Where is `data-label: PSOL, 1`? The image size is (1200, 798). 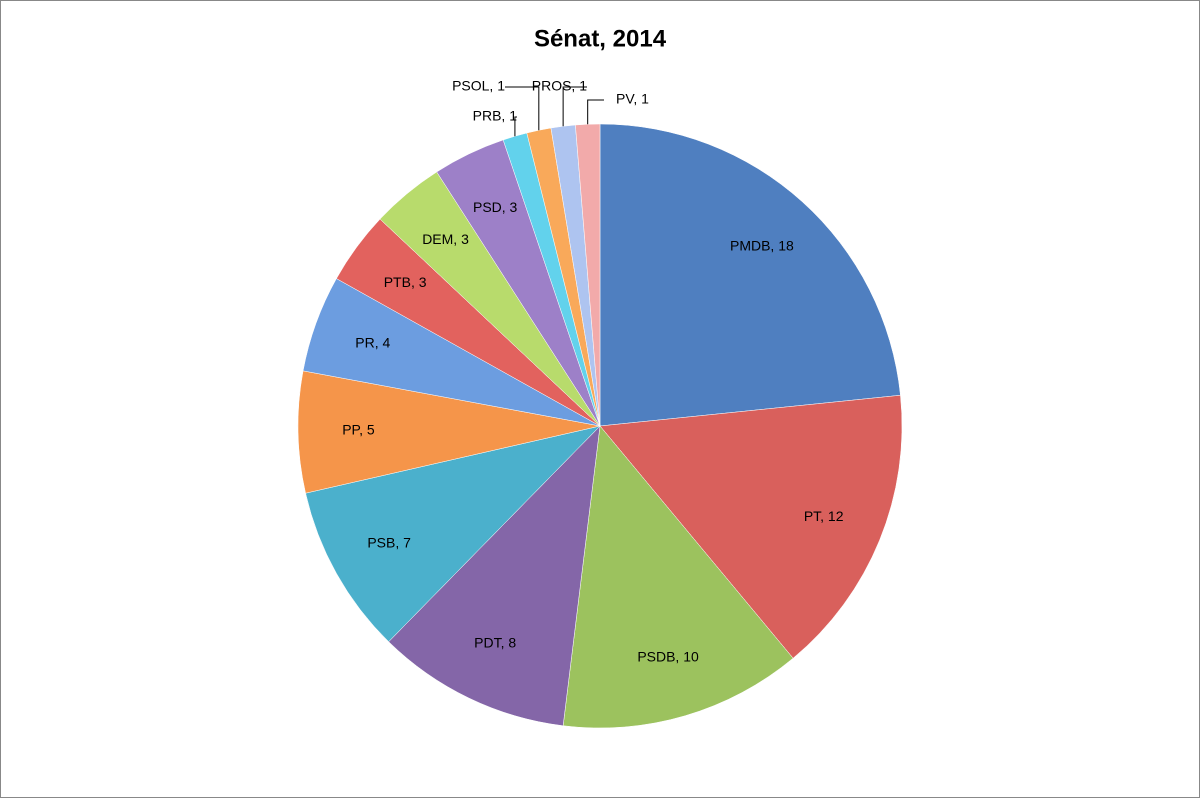 data-label: PSOL, 1 is located at coordinates (478, 86).